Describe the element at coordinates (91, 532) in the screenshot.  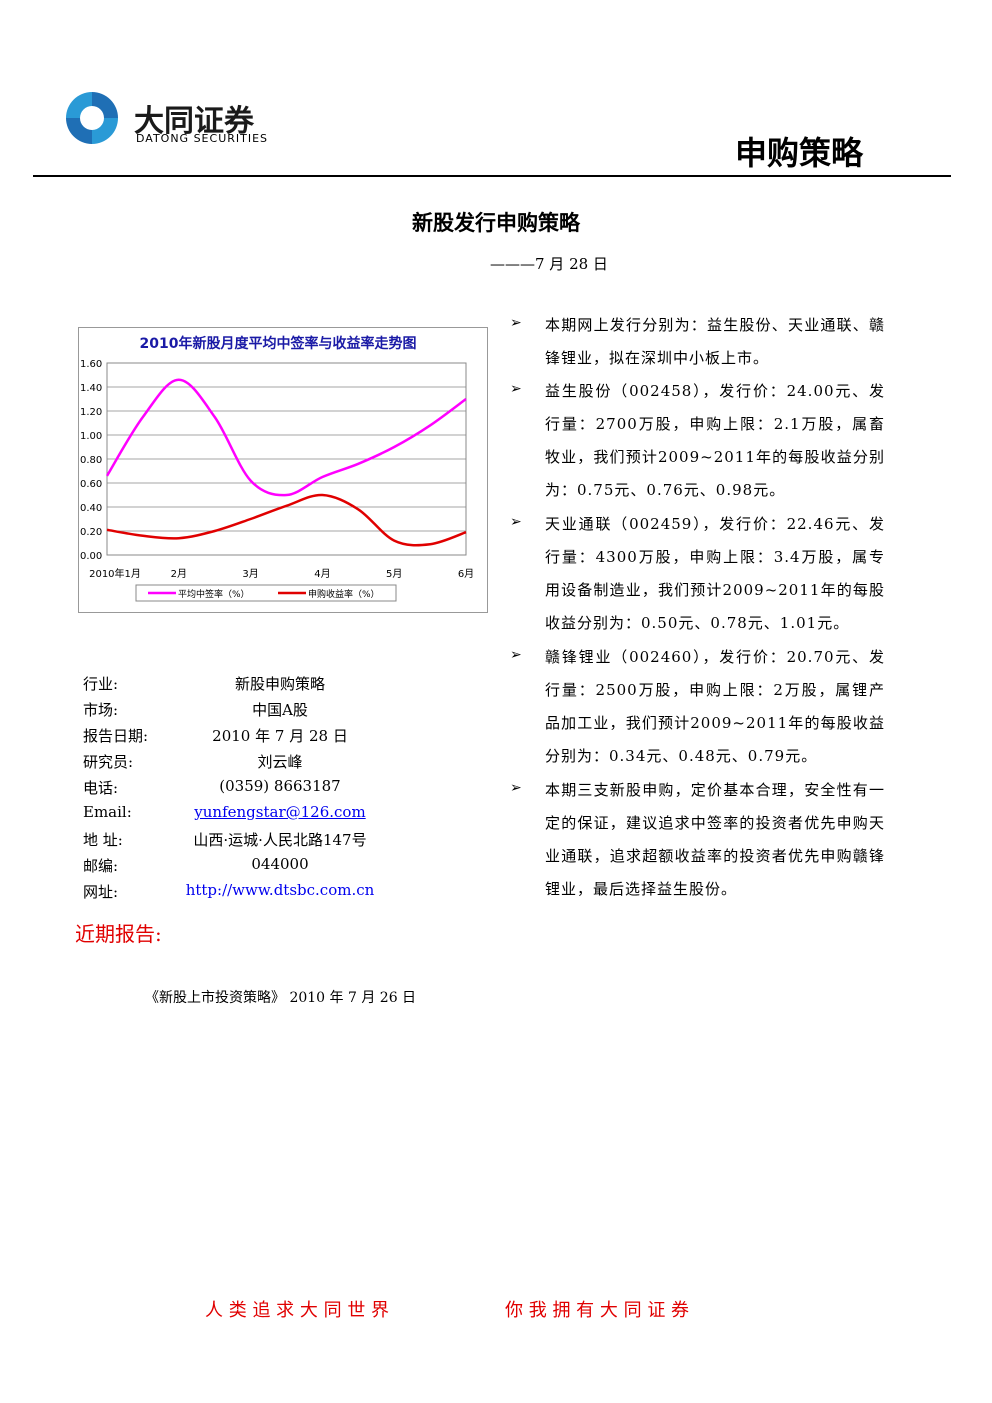
I see `y-tick-label: 0.20` at that location.